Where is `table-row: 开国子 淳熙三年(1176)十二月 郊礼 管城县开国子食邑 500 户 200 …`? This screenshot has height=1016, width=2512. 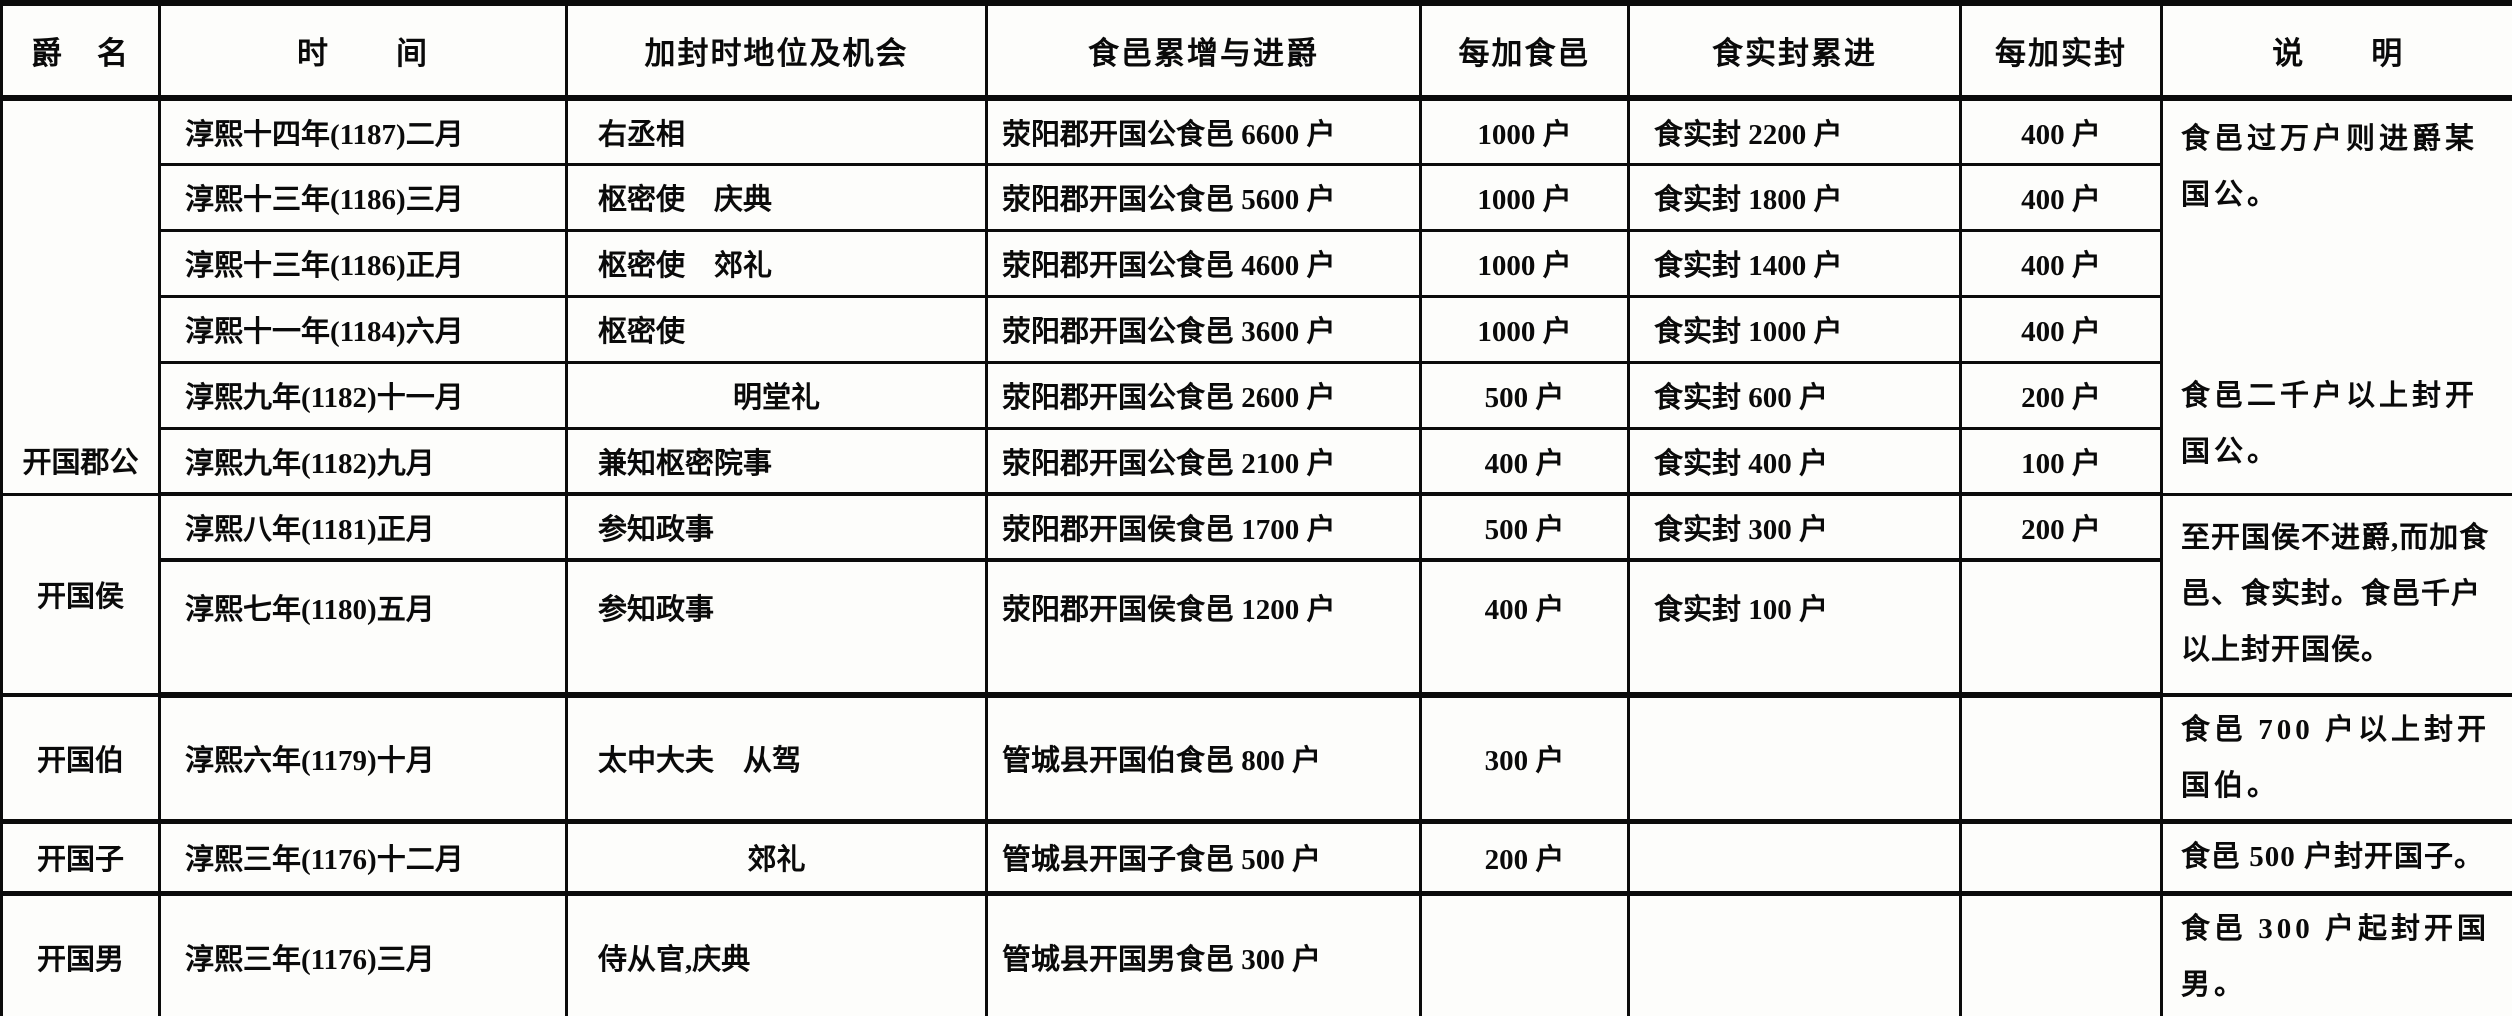 table-row: 开国子 淳熙三年(1176)十二月 郊礼 管城县开国子食邑 500 户 200 … is located at coordinates (1256, 857).